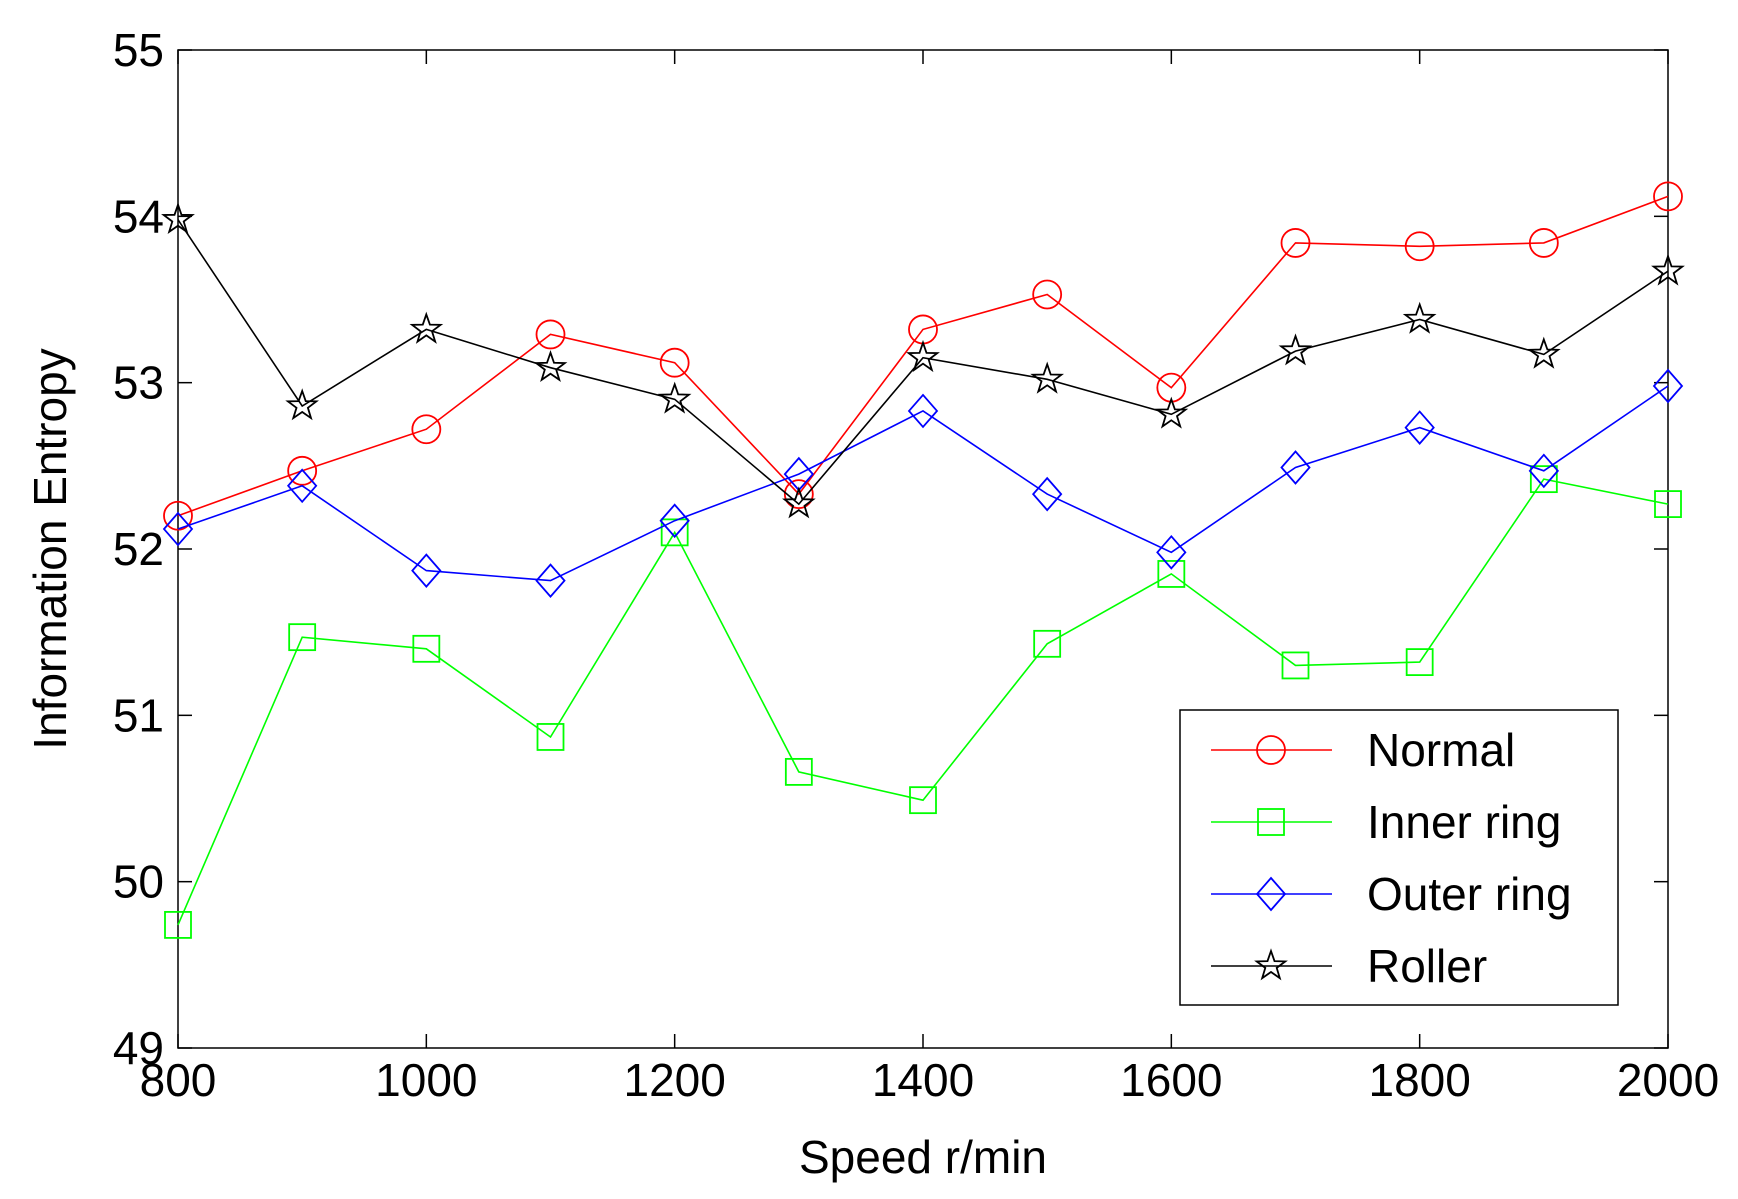  I want to click on x-tick-label: 800, so click(178, 1080).